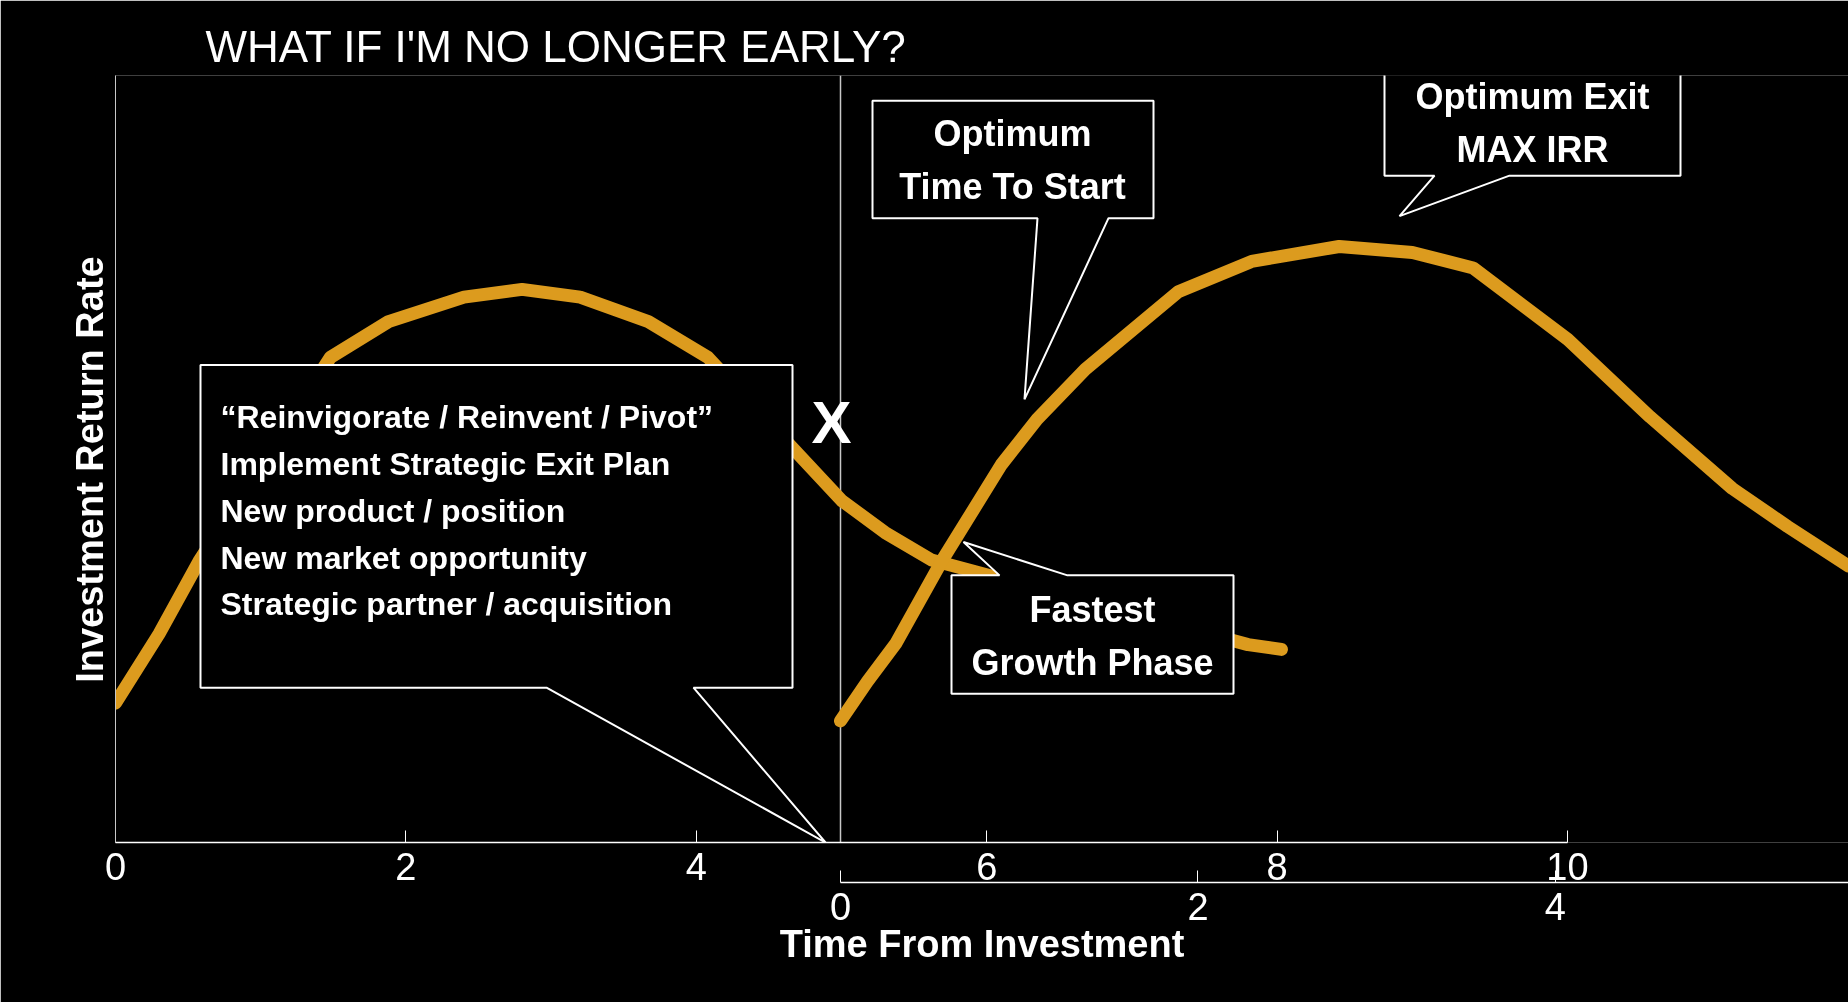 This screenshot has height=1002, width=1848. I want to click on x-tick-label: 8, so click(1277, 866).